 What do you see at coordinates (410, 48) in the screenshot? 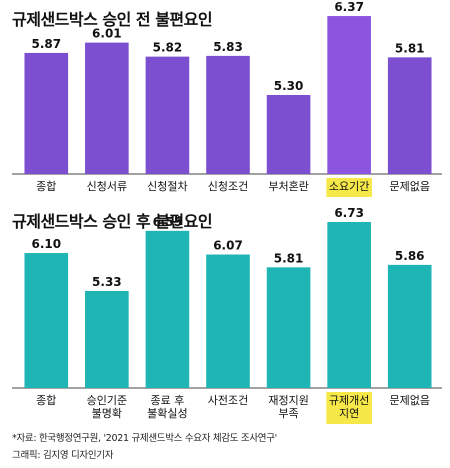
I see `value-label-6: 5.81` at bounding box center [410, 48].